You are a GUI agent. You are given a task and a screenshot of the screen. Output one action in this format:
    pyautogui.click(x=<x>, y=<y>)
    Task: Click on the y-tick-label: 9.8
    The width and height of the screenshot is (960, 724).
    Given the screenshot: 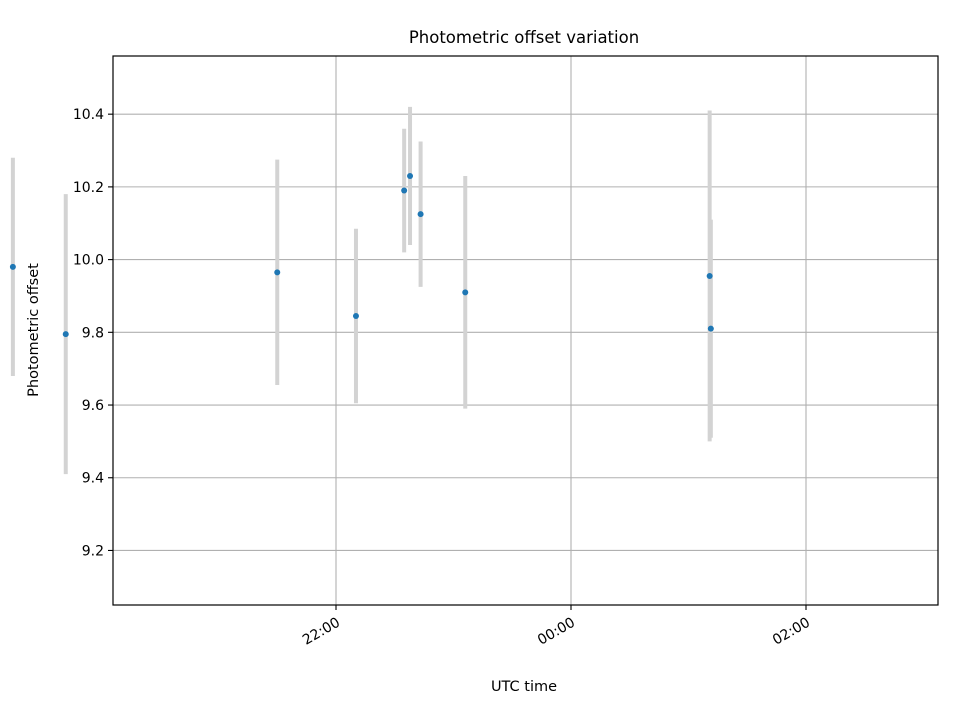 What is the action you would take?
    pyautogui.click(x=93, y=333)
    